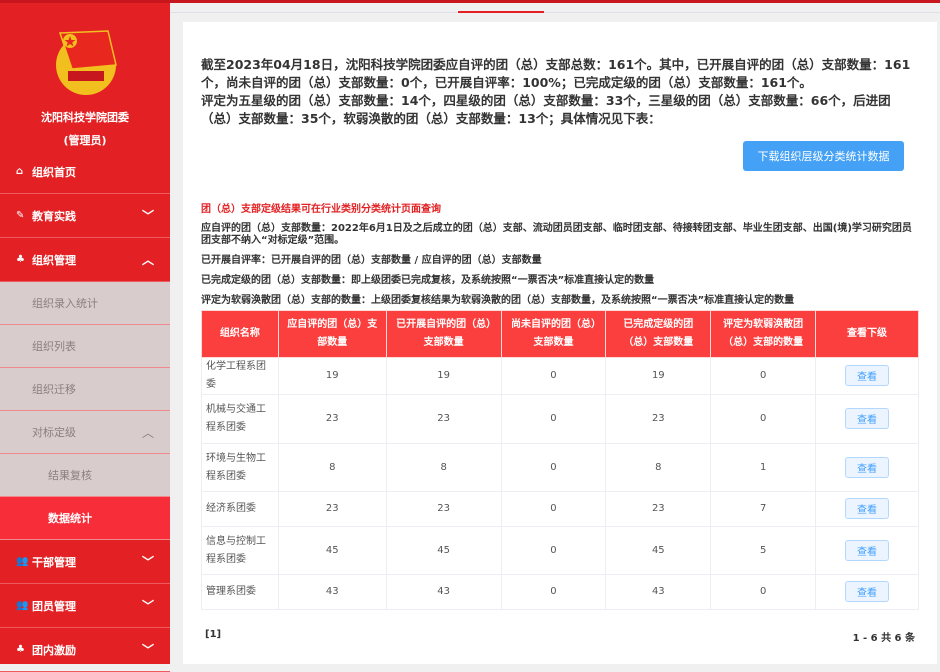 The width and height of the screenshot is (940, 672). I want to click on top-bar, so click(470, 1).